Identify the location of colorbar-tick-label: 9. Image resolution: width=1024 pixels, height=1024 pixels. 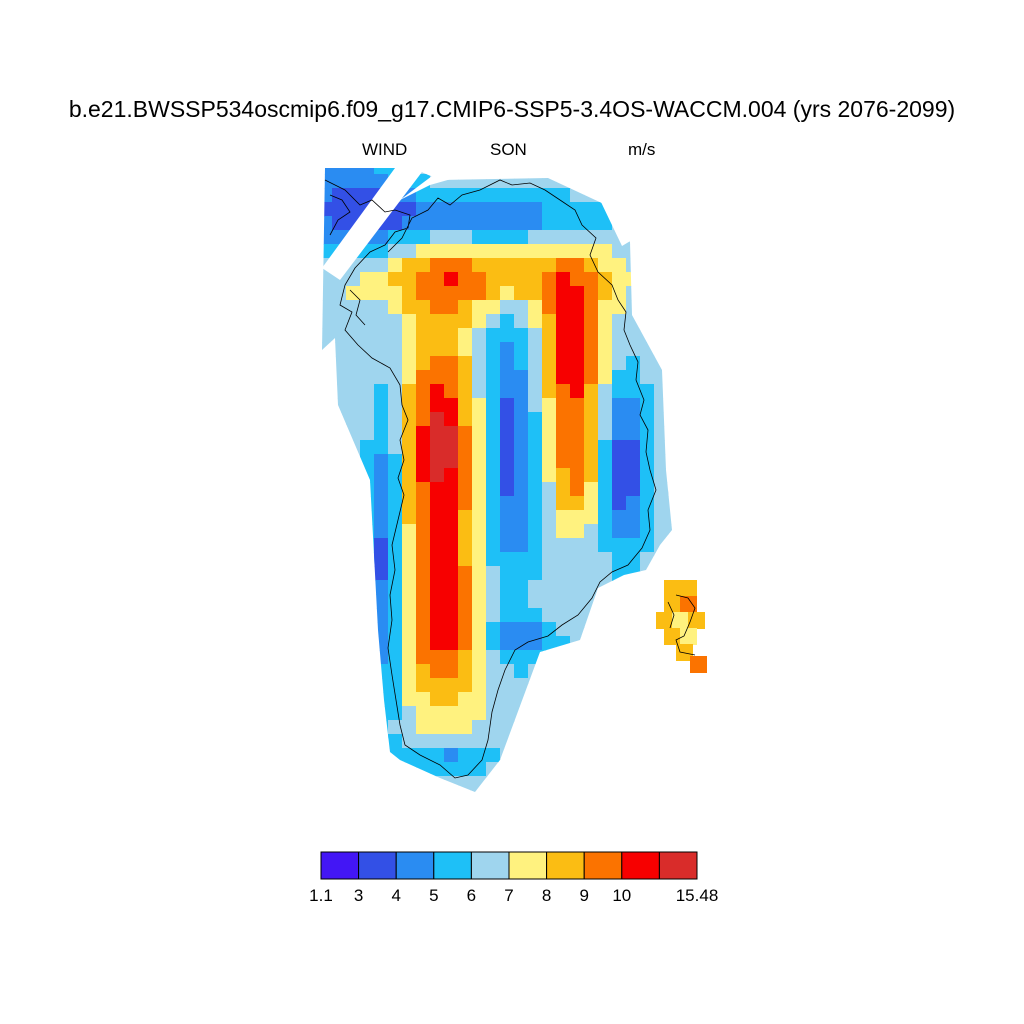
(584, 895).